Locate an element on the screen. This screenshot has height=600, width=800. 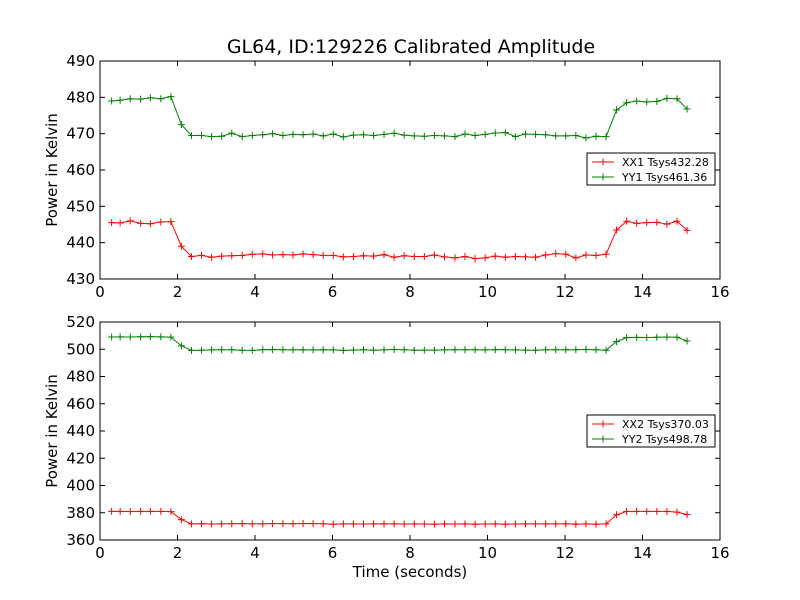
x-tick-label: 10 is located at coordinates (487, 292).